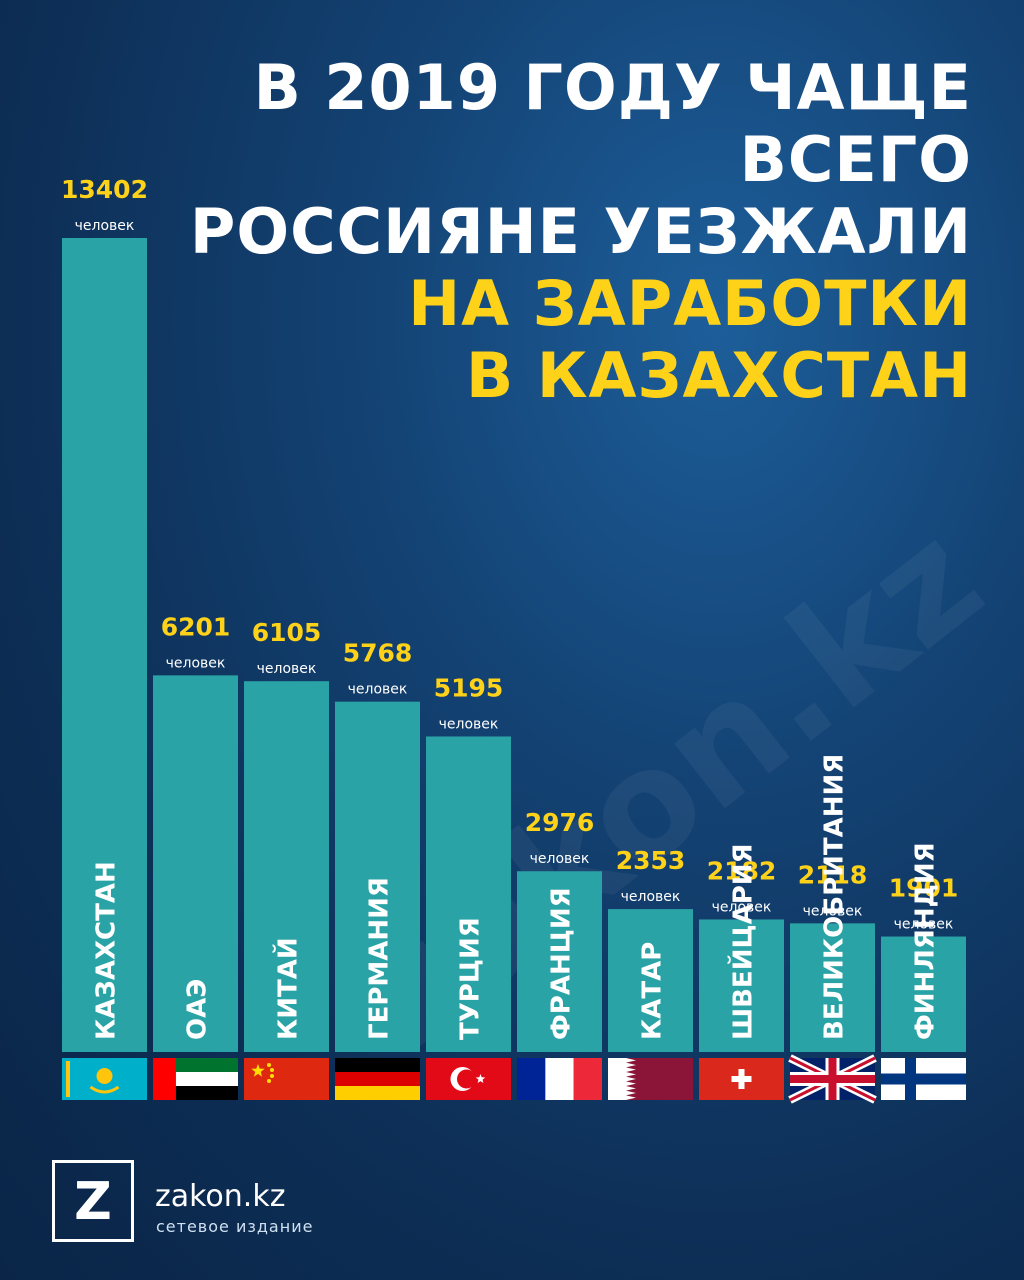 The height and width of the screenshot is (1280, 1024). Describe the element at coordinates (104, 189) in the screenshot. I see `value-label: 13402` at that location.